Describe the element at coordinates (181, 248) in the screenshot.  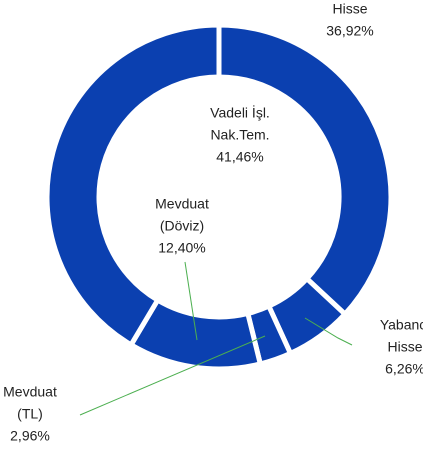
I see `value-label: 12,40%` at that location.